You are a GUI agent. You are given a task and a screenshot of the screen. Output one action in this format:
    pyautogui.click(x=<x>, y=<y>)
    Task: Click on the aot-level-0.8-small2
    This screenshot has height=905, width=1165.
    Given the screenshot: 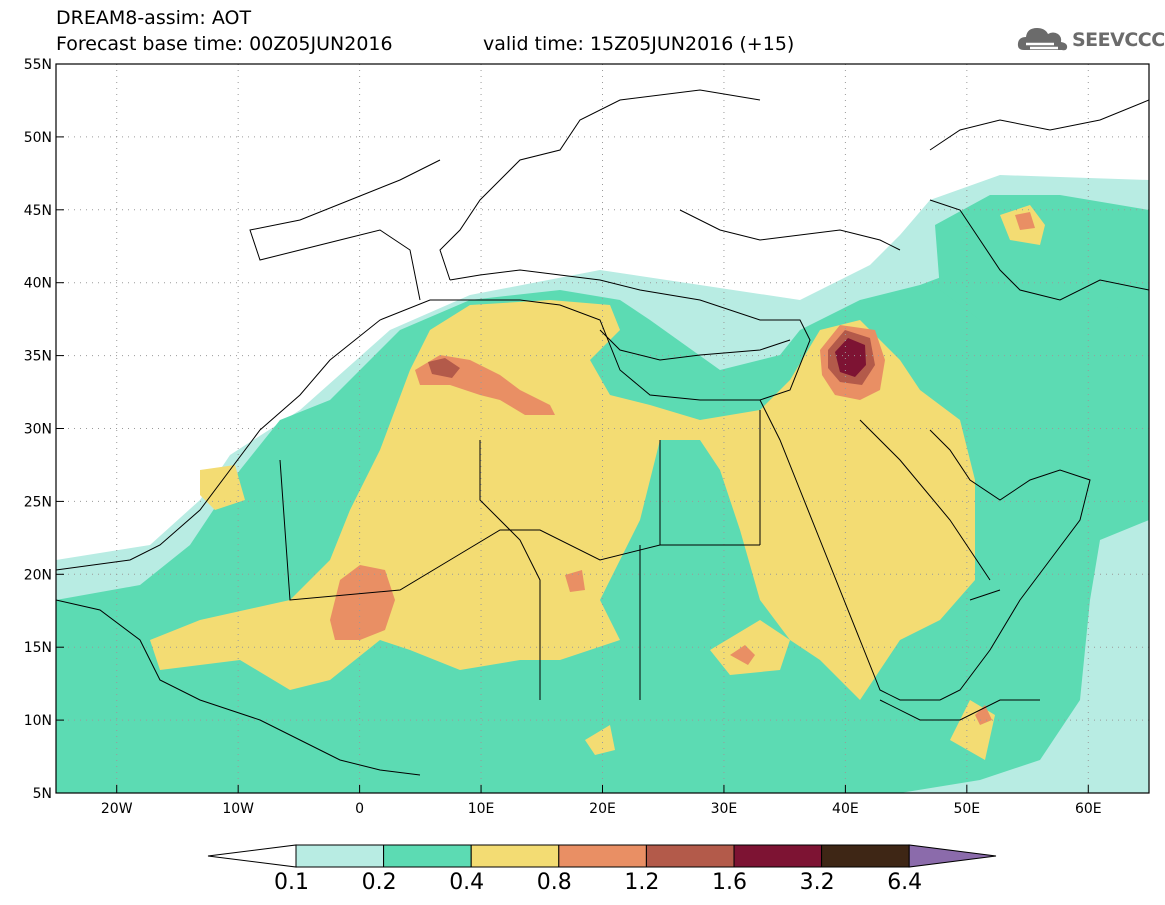 What is the action you would take?
    pyautogui.click(x=983, y=715)
    